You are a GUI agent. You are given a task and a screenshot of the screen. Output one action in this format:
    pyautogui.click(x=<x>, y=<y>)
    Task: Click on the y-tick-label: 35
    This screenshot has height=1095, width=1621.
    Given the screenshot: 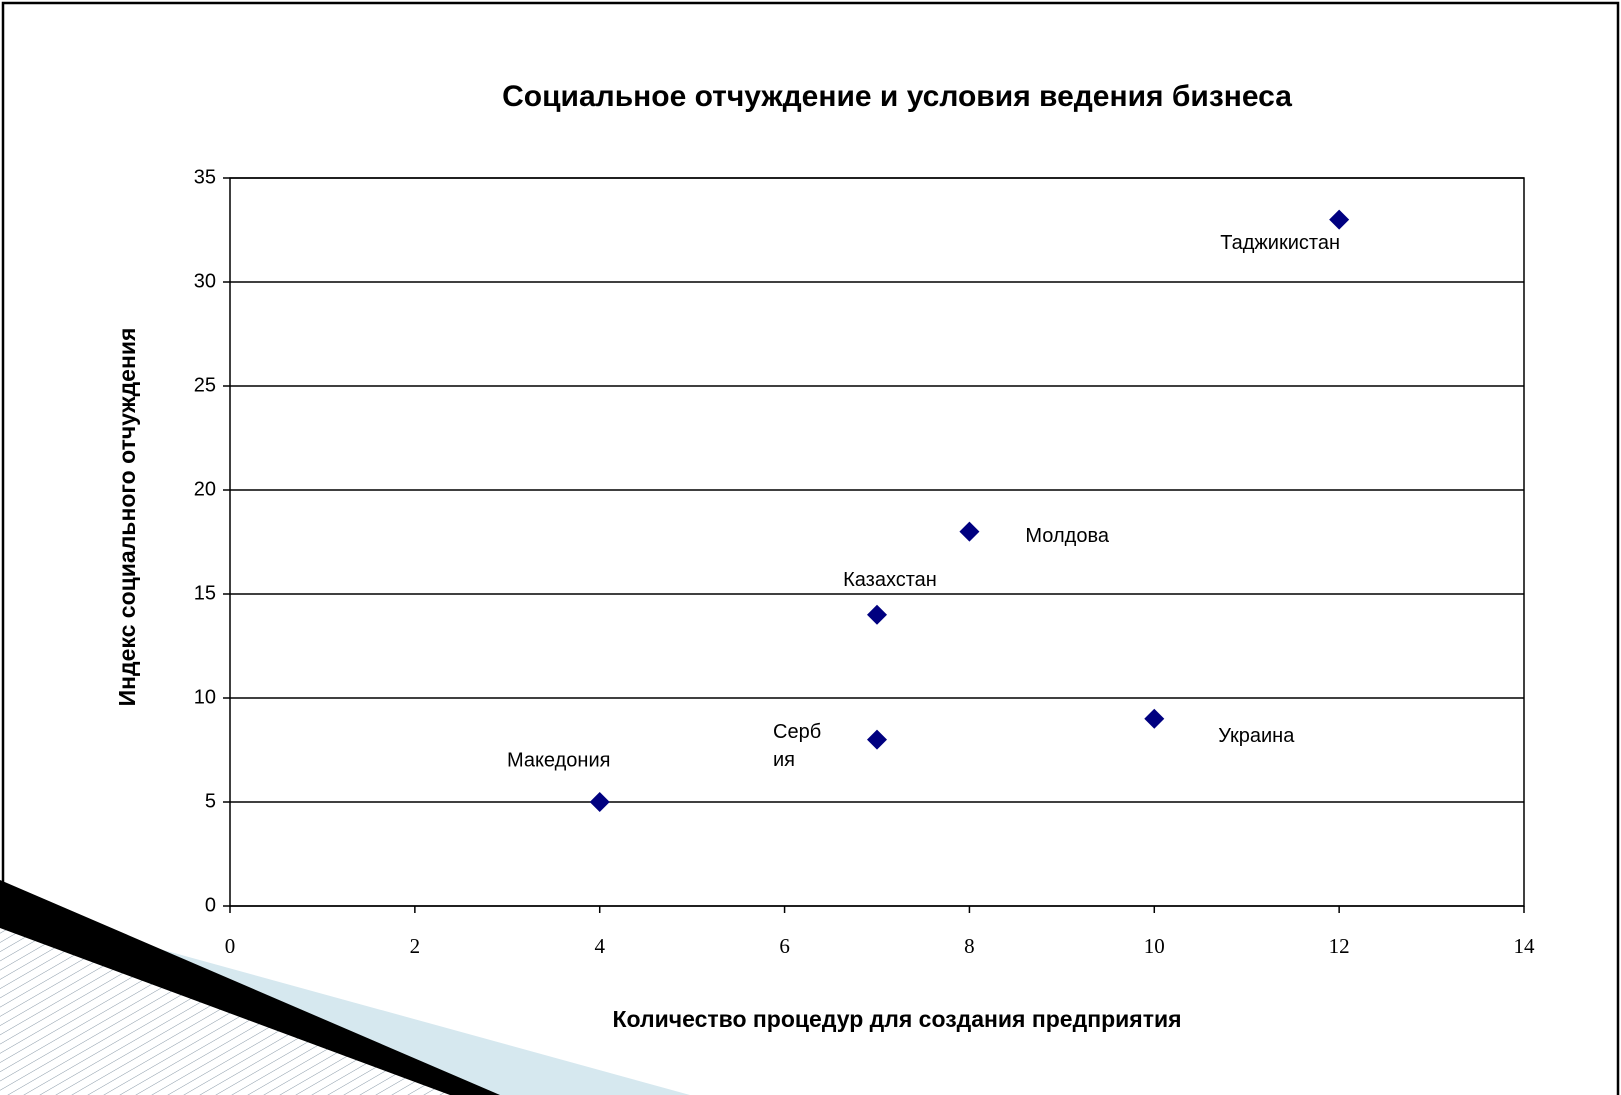 What is the action you would take?
    pyautogui.click(x=205, y=177)
    